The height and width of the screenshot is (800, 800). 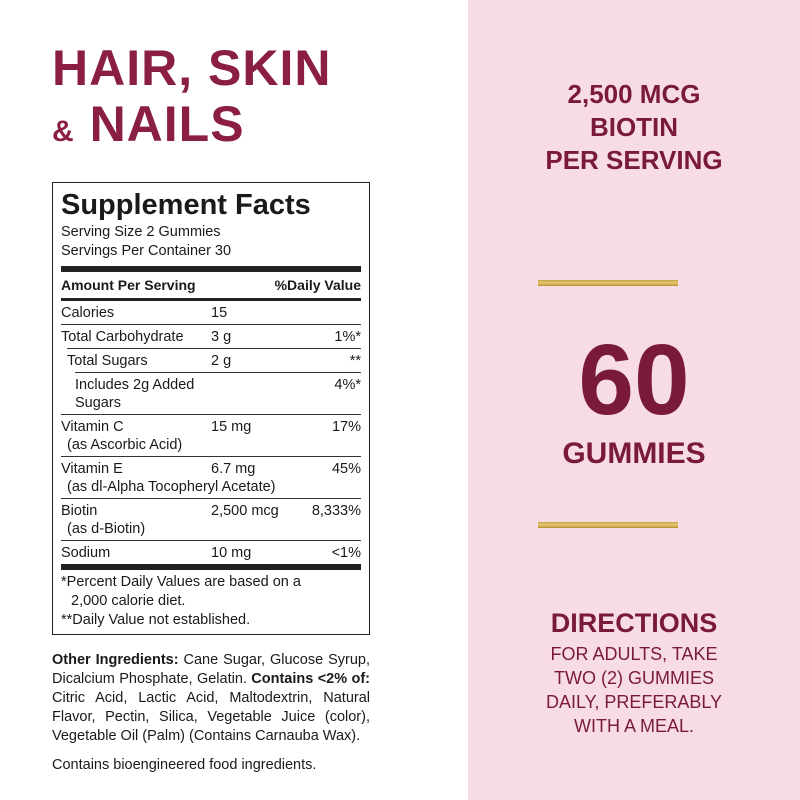 What do you see at coordinates (317, 285) in the screenshot?
I see `col-dv: %Daily Value` at bounding box center [317, 285].